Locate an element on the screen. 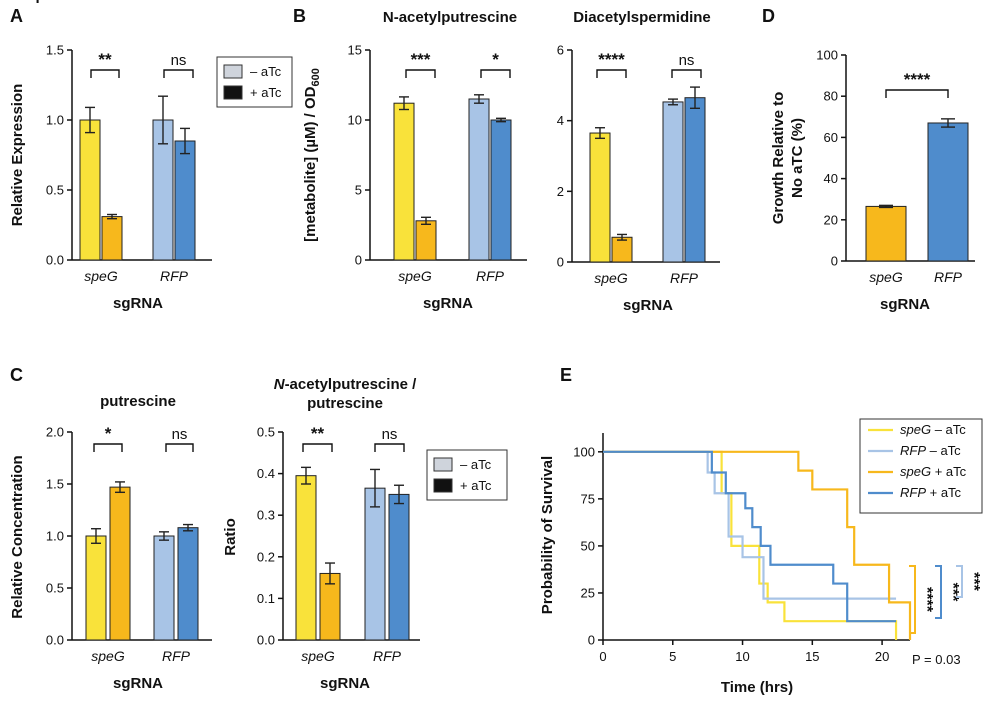 This screenshot has height=706, width=992. panel-letter-D: D is located at coordinates (768, 16).